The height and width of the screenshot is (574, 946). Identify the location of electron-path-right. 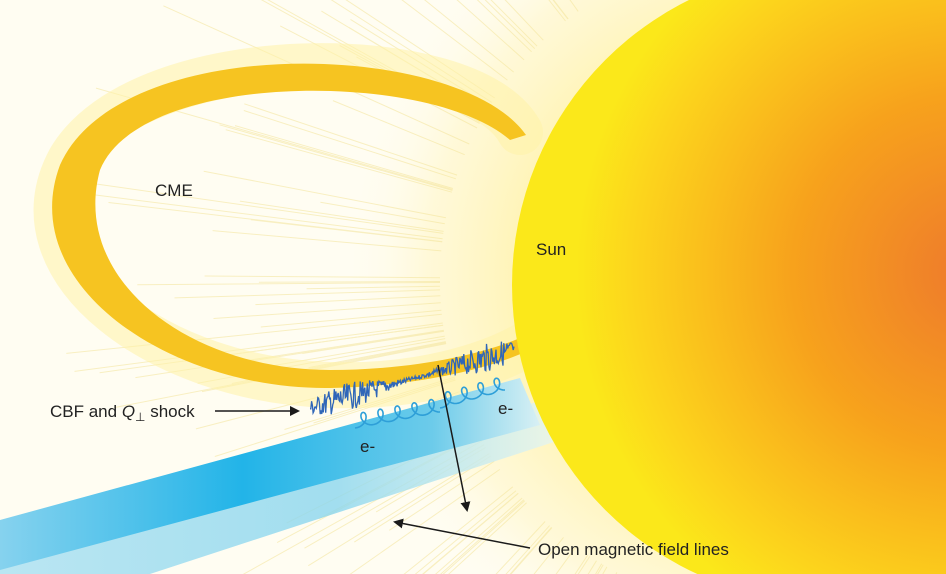
(472, 393).